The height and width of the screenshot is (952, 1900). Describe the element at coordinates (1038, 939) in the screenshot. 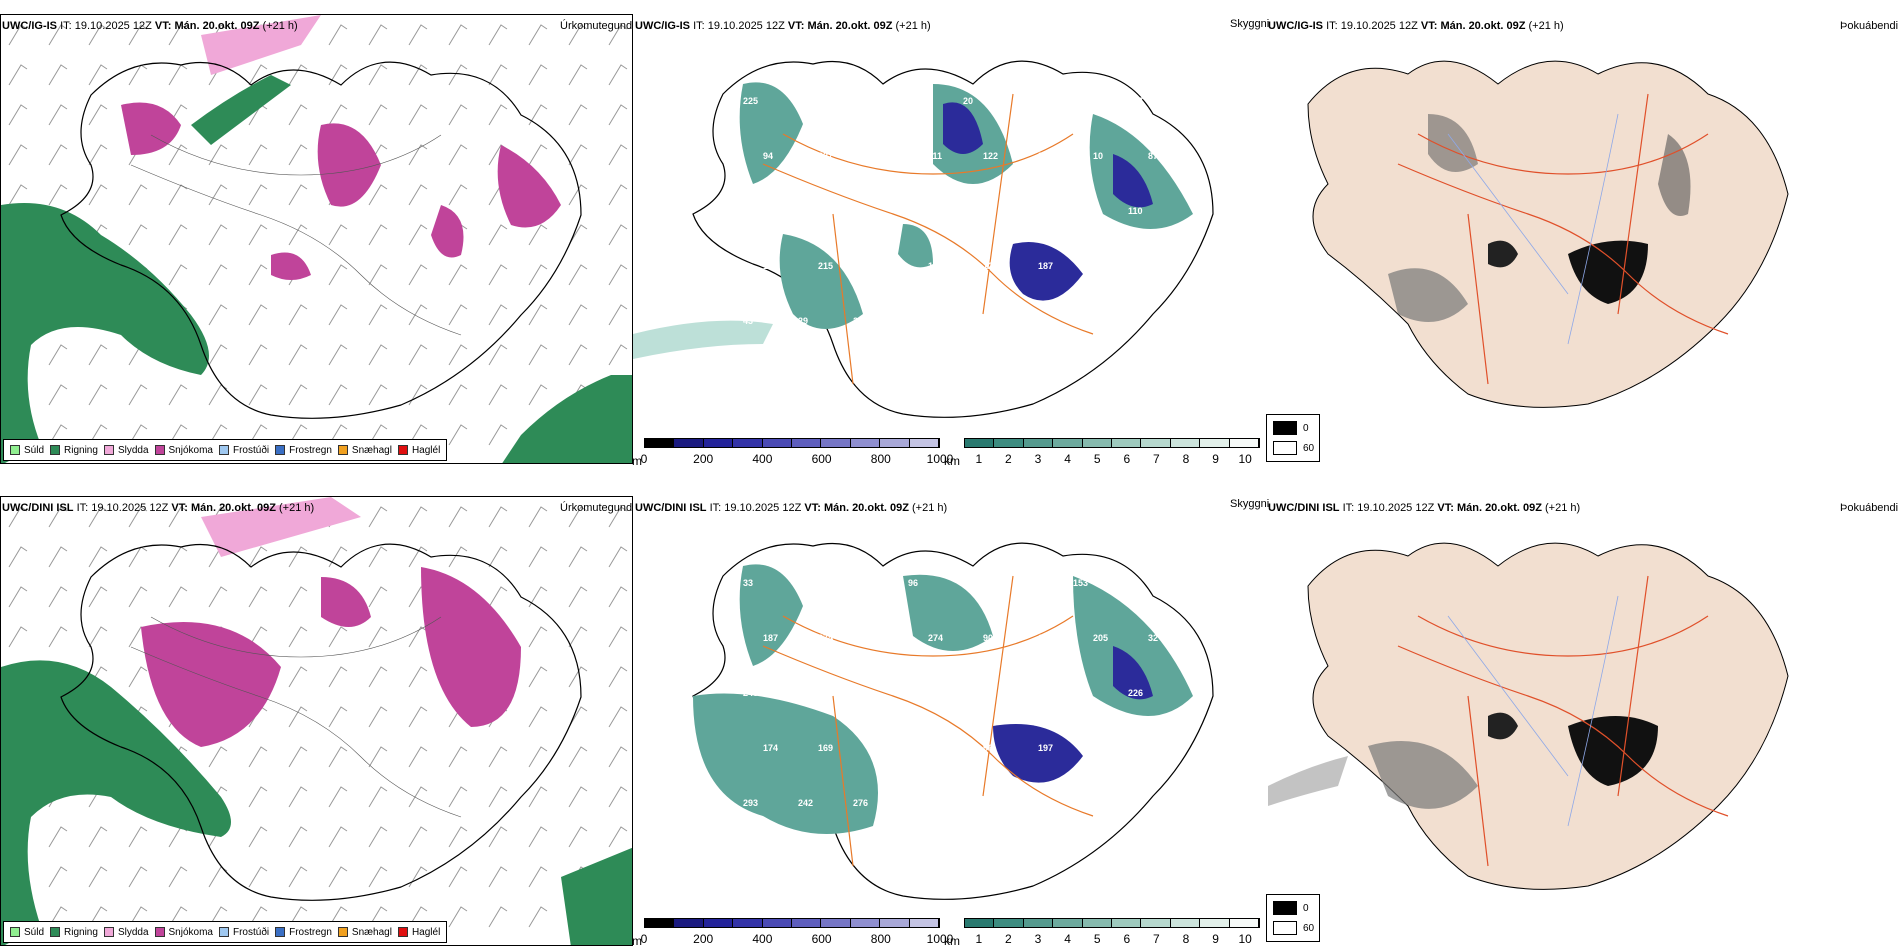

I see `colorbar-tick: 3` at that location.